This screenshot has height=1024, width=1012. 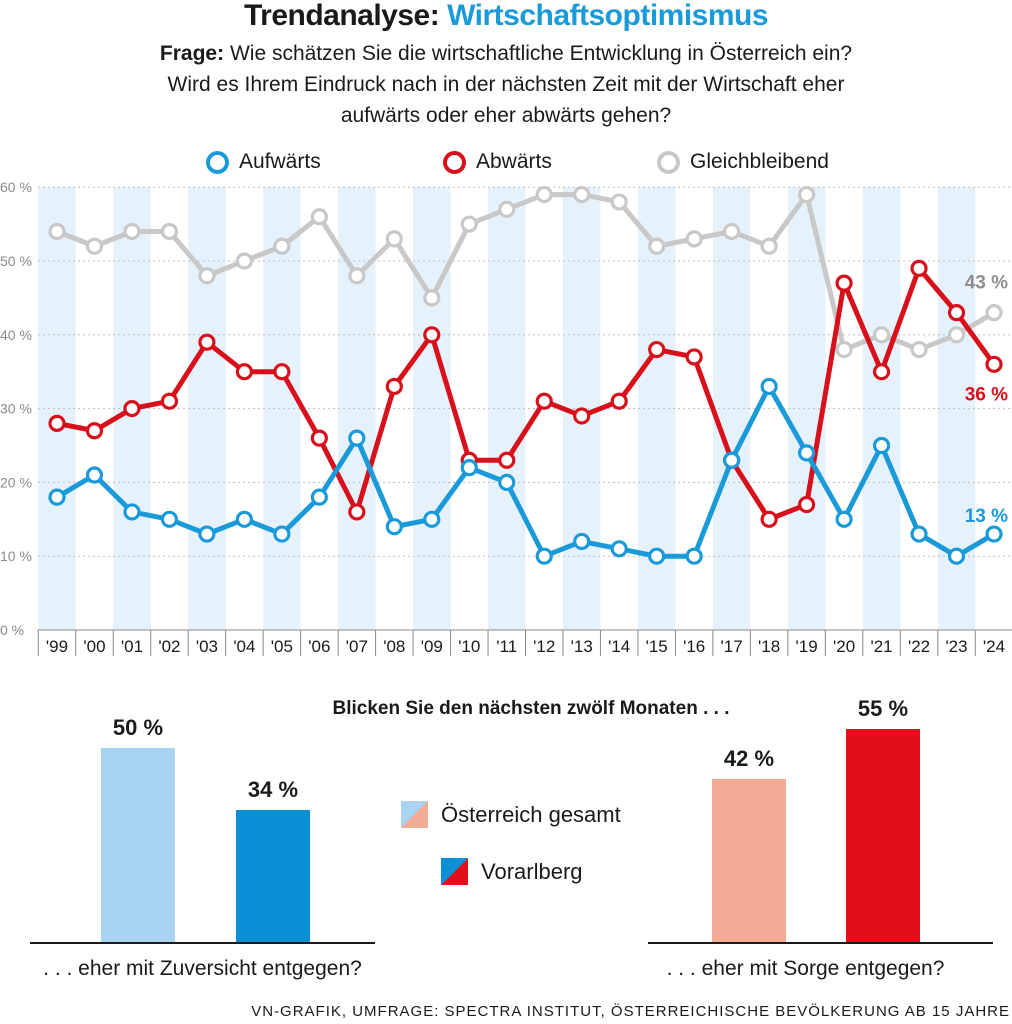 What do you see at coordinates (668, 162) in the screenshot?
I see `legend-same-marker` at bounding box center [668, 162].